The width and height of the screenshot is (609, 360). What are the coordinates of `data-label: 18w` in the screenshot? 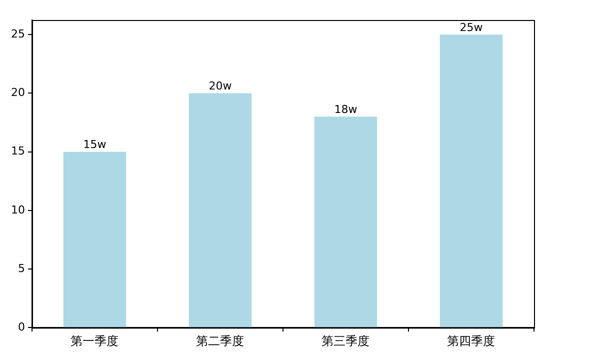 It's located at (346, 109).